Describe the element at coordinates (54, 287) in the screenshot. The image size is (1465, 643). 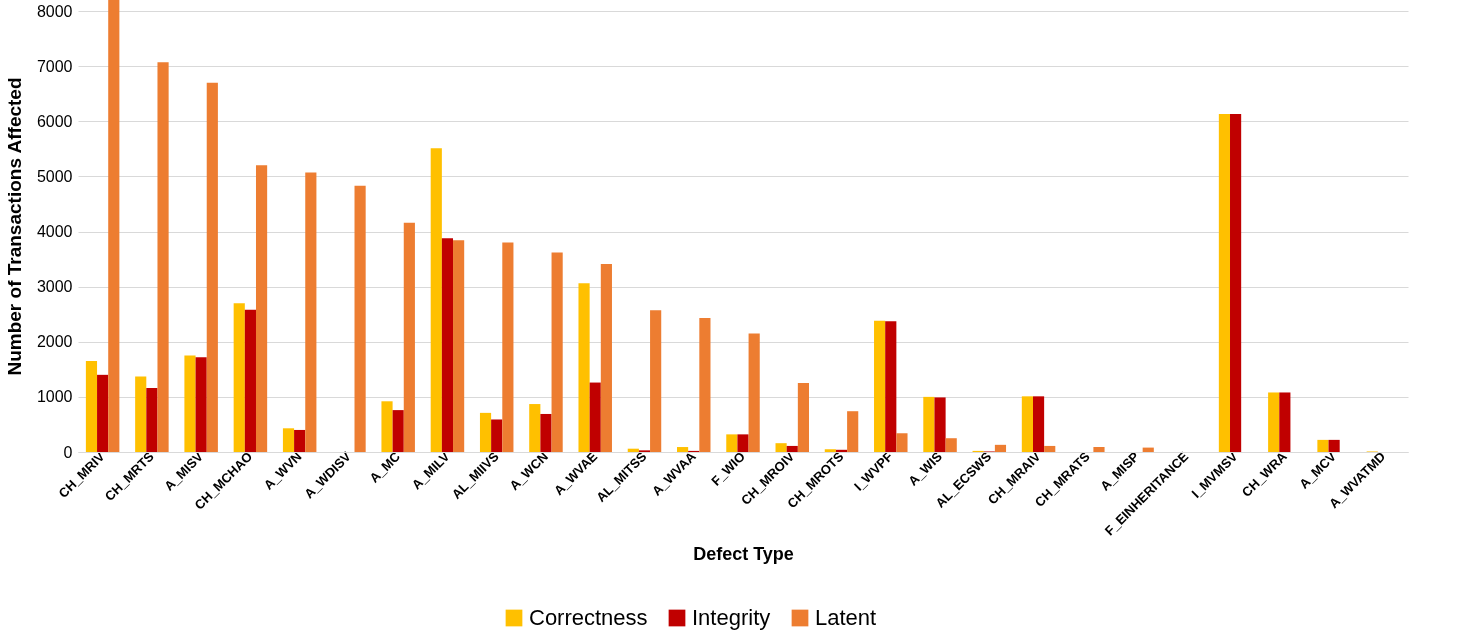
I see `y-tick-label: 3000` at that location.